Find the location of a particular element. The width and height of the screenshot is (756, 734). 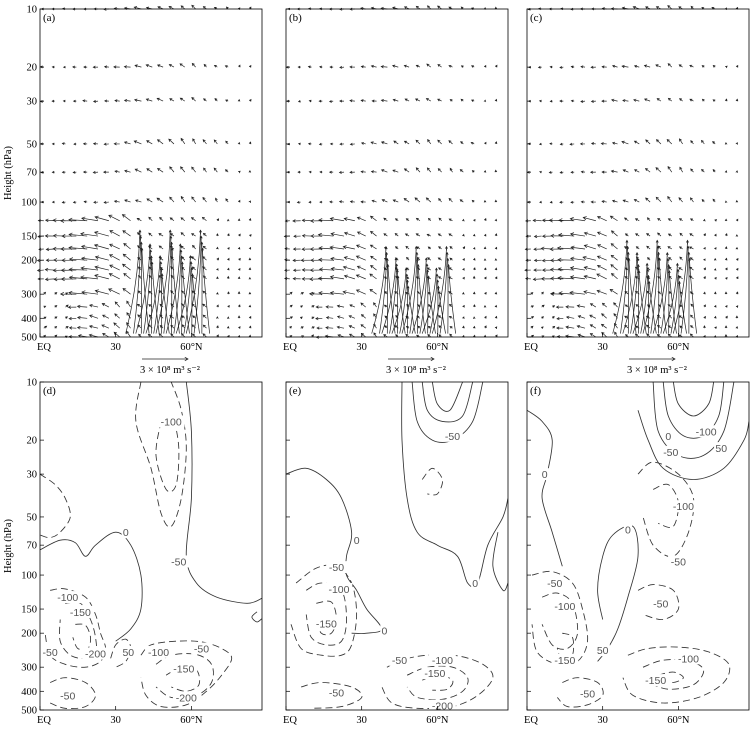

y-tick-label: 70 is located at coordinates (32, 546).